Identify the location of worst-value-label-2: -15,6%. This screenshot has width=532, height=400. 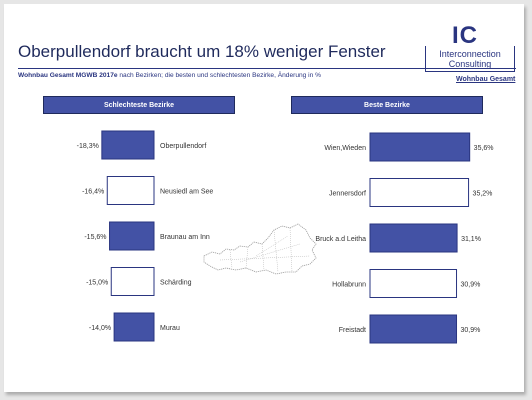
(95, 237).